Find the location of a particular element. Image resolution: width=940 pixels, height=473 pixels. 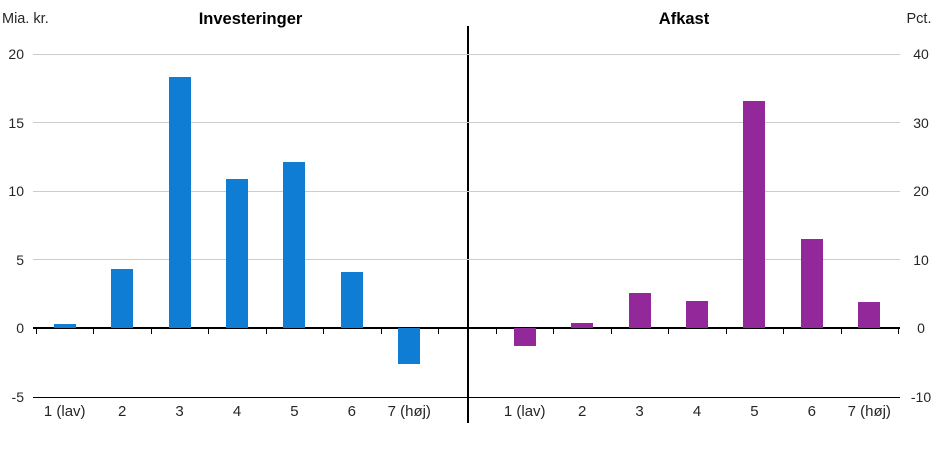

y-axis-tick-label: 15 is located at coordinates (16, 122).